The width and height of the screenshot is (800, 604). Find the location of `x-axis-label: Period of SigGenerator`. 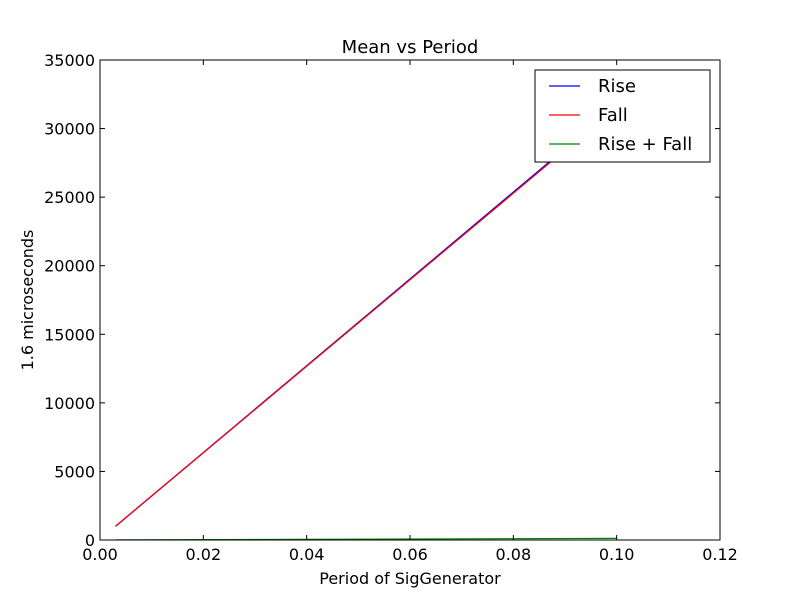

x-axis-label: Period of SigGenerator is located at coordinates (410, 578).